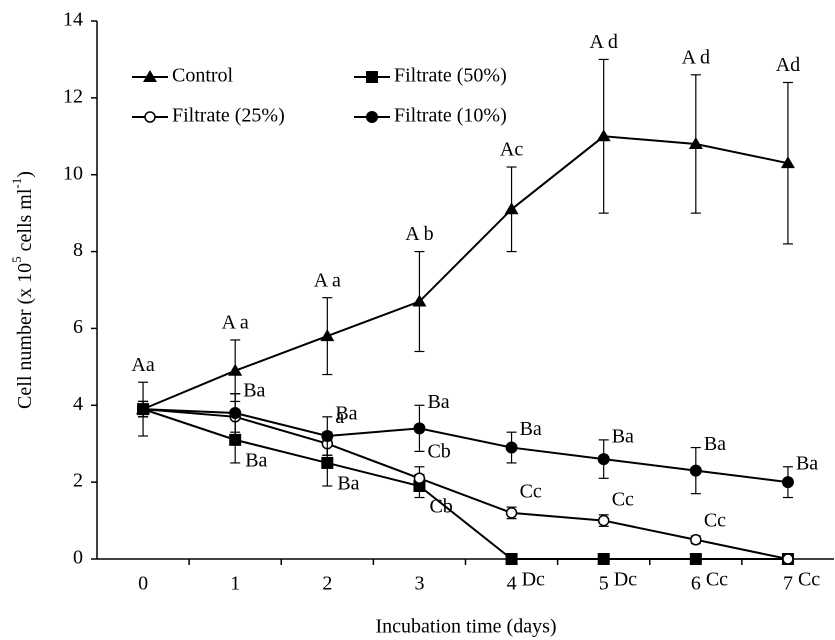  What do you see at coordinates (788, 584) in the screenshot?
I see `x-tick-label: 7` at bounding box center [788, 584].